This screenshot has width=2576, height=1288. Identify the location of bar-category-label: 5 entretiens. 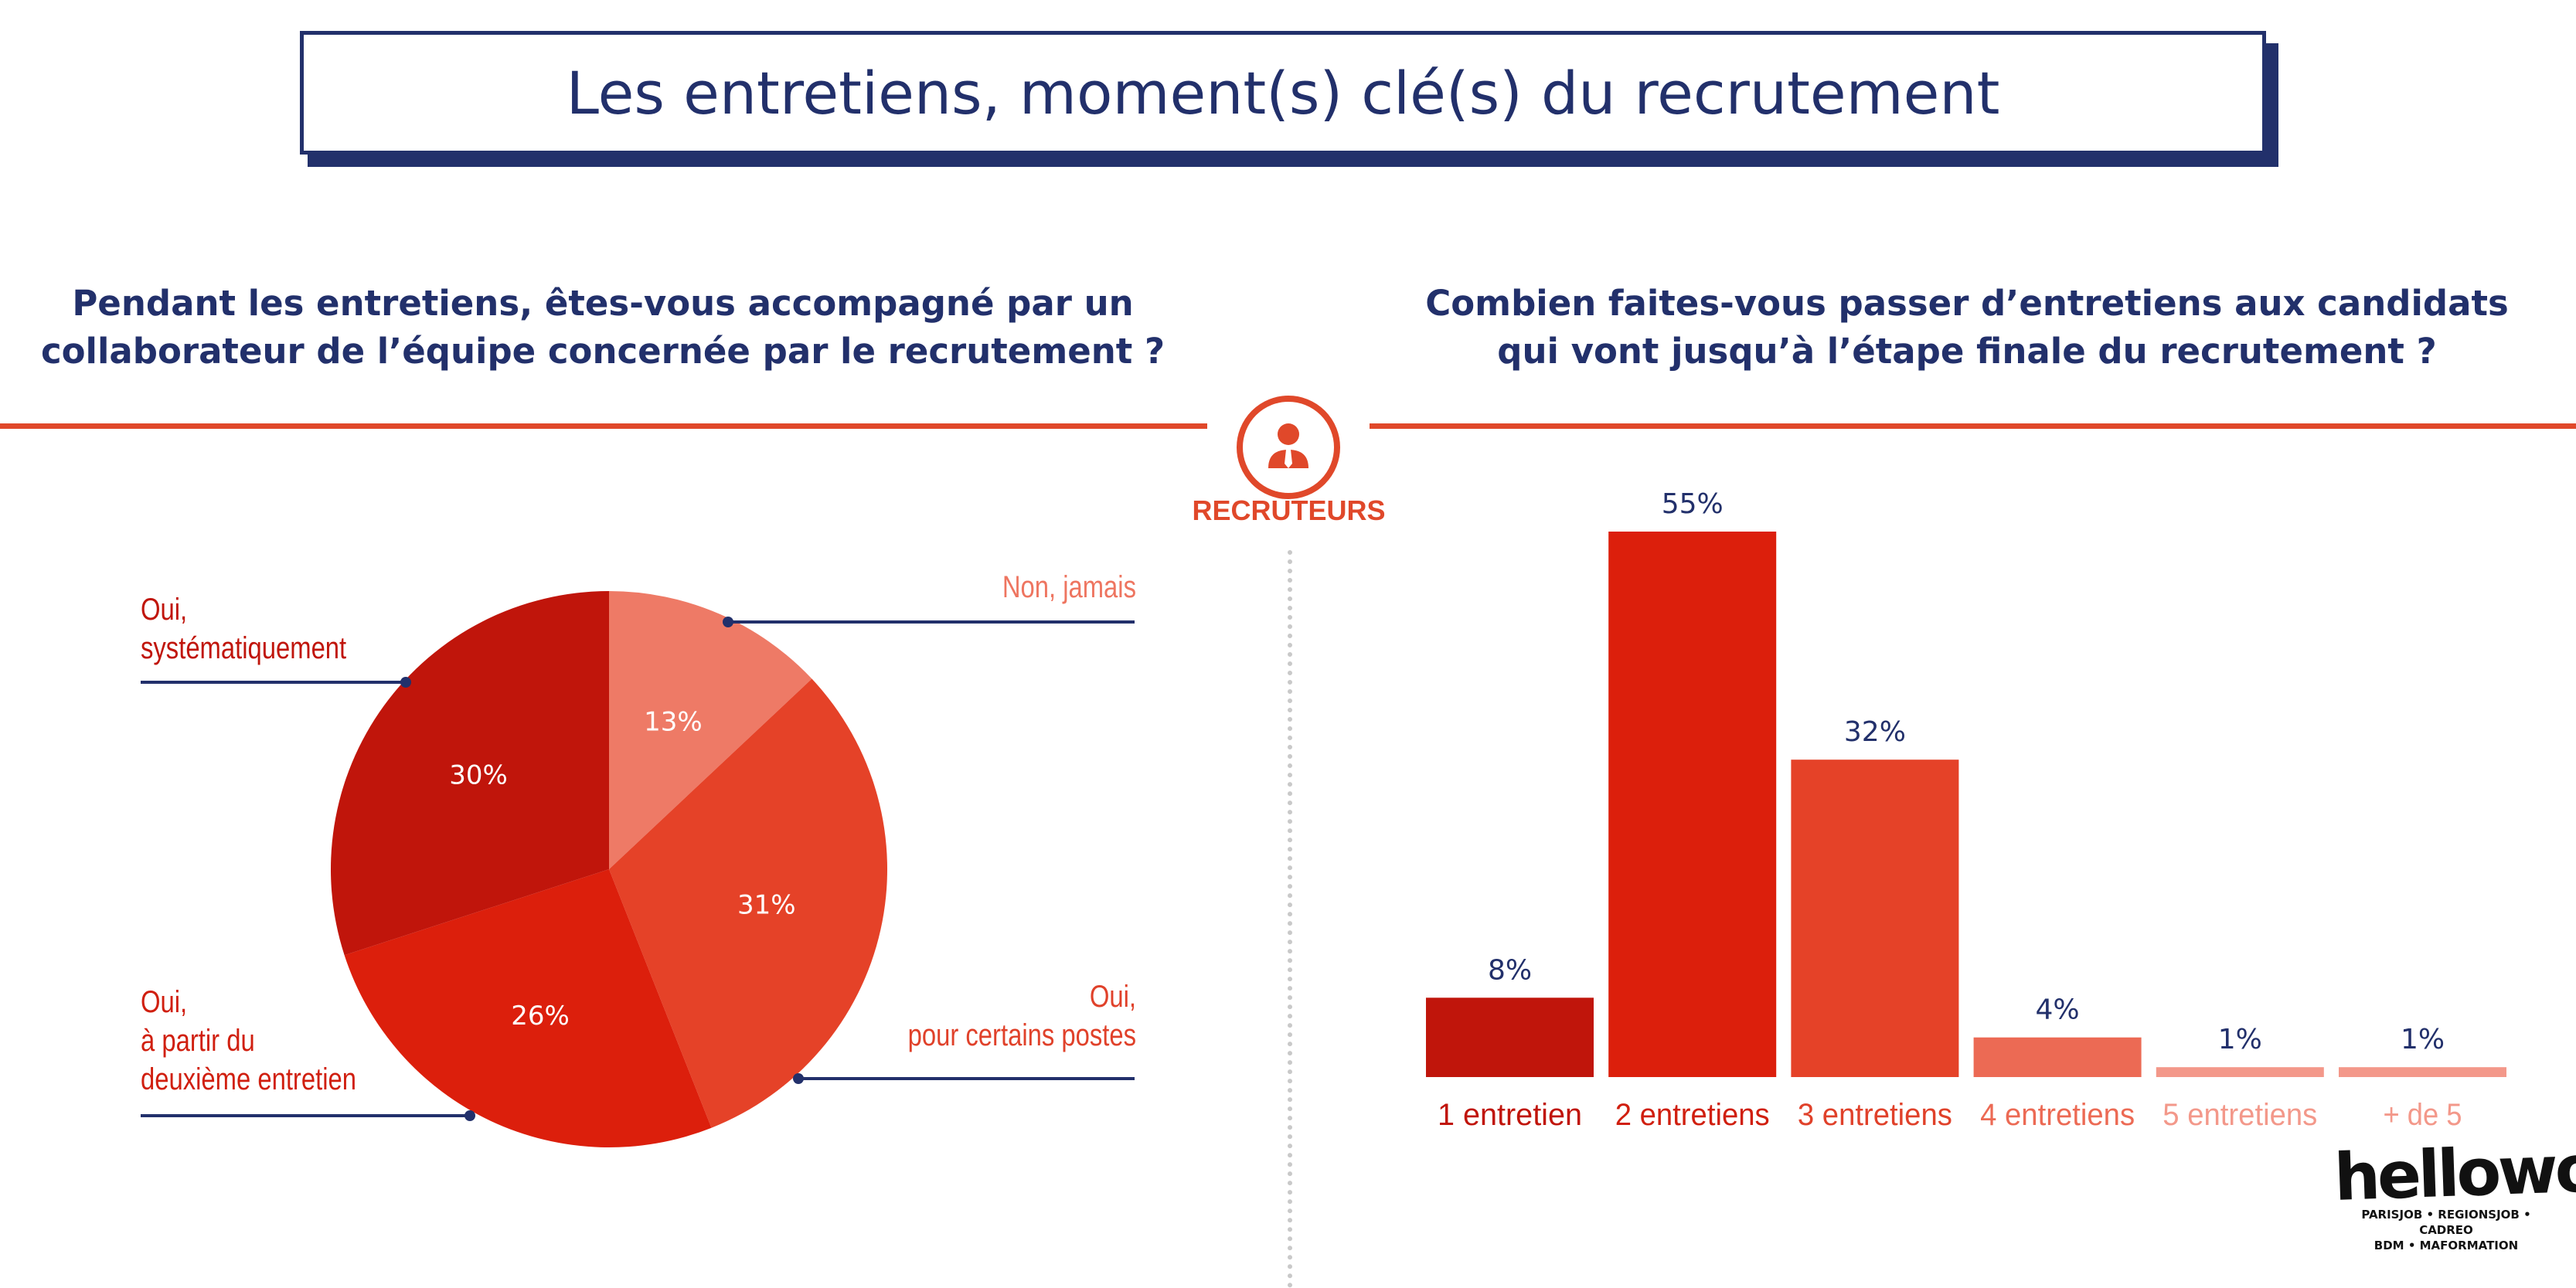
(2240, 1115).